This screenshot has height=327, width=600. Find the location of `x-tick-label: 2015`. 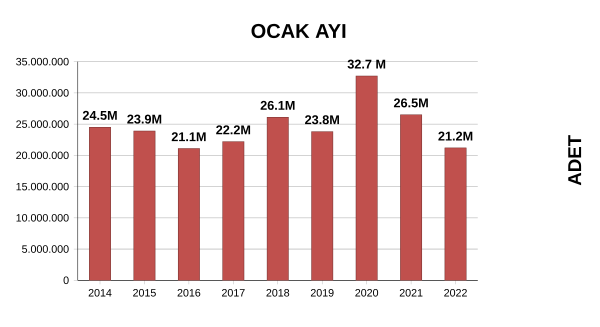

x-tick-label: 2015 is located at coordinates (144, 293).